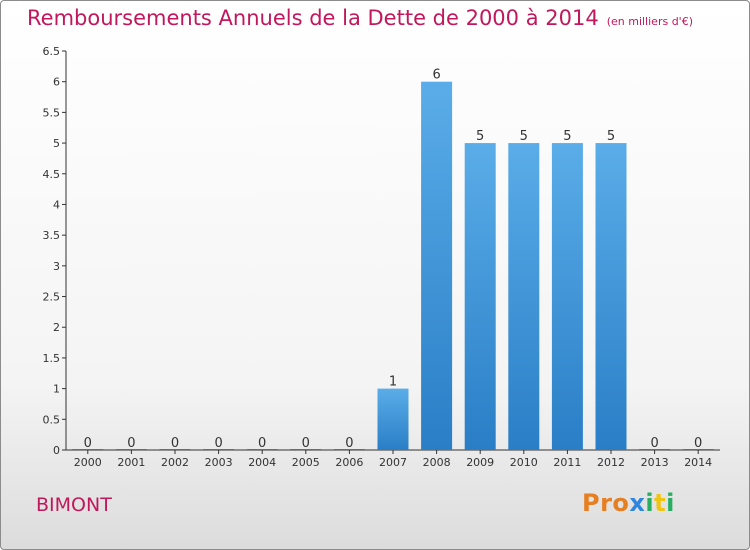 This screenshot has height=550, width=750. I want to click on y-tick-label: 0.5, so click(52, 419).